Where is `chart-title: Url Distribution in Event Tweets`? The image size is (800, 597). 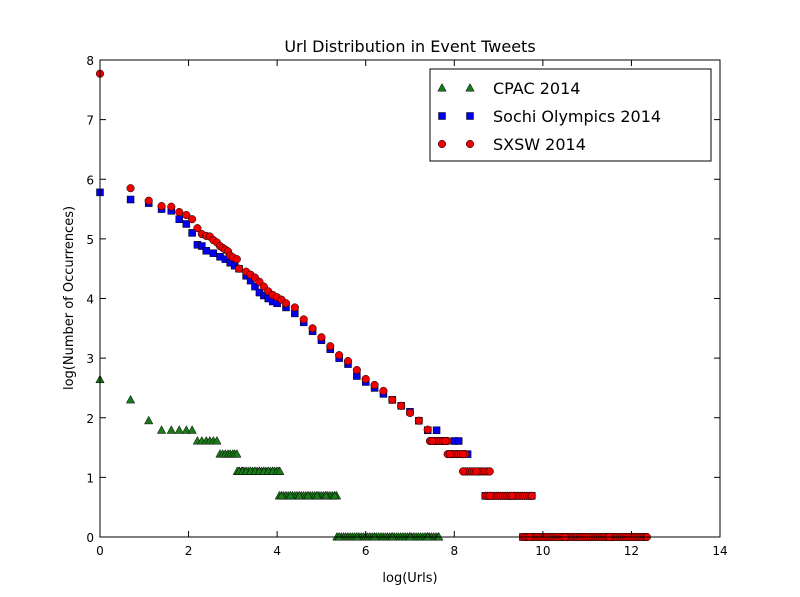
chart-title: Url Distribution in Event Tweets is located at coordinates (409, 46).